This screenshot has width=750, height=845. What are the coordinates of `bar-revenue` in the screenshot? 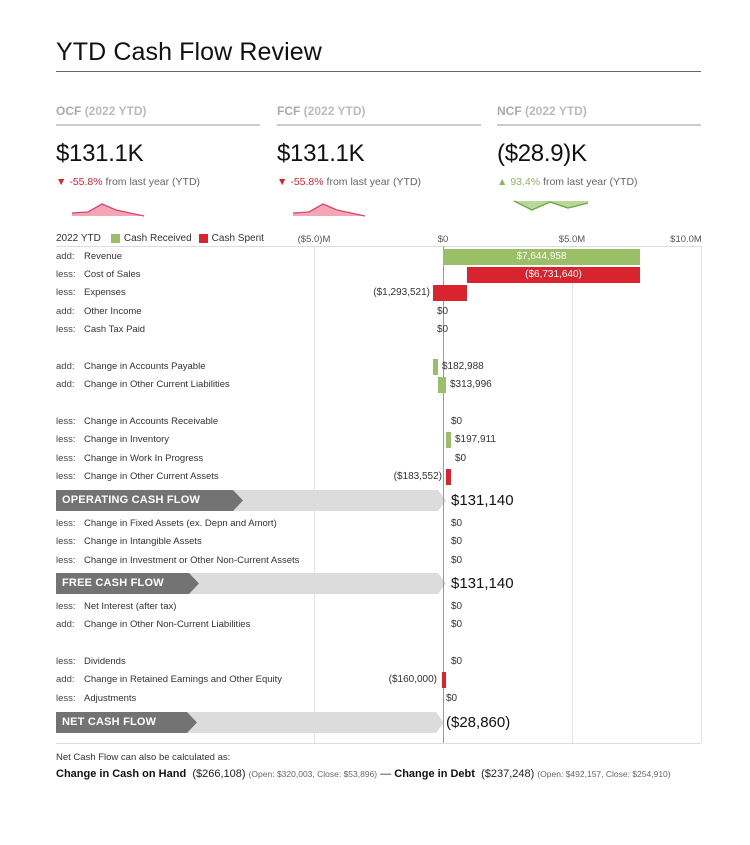 It's located at (541, 257).